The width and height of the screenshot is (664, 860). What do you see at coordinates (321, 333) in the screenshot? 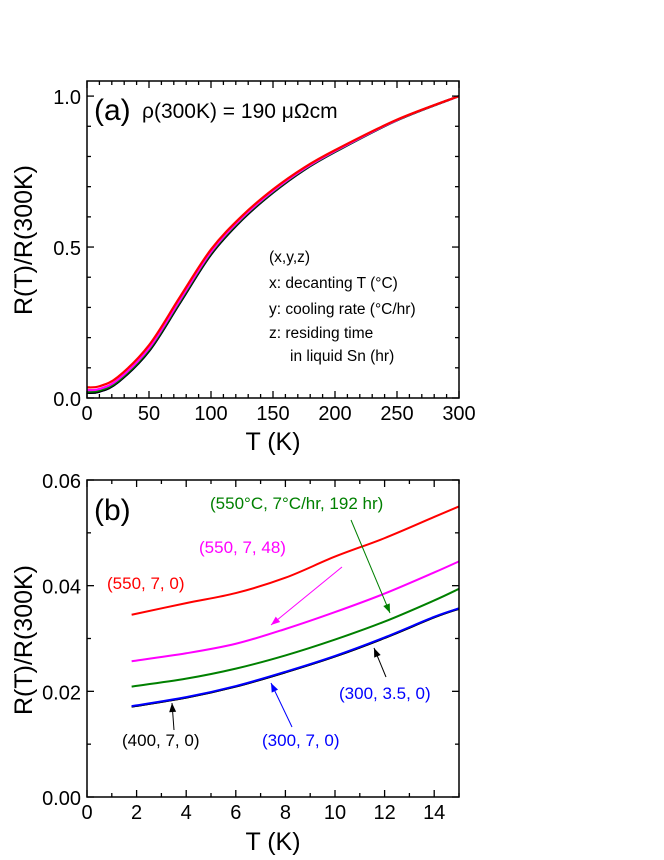
I see `legend-note-line: z: residing time` at bounding box center [321, 333].